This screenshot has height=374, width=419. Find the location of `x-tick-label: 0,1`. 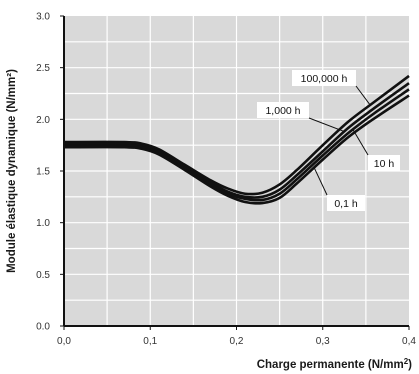

x-tick-label: 0,1 is located at coordinates (150, 341).